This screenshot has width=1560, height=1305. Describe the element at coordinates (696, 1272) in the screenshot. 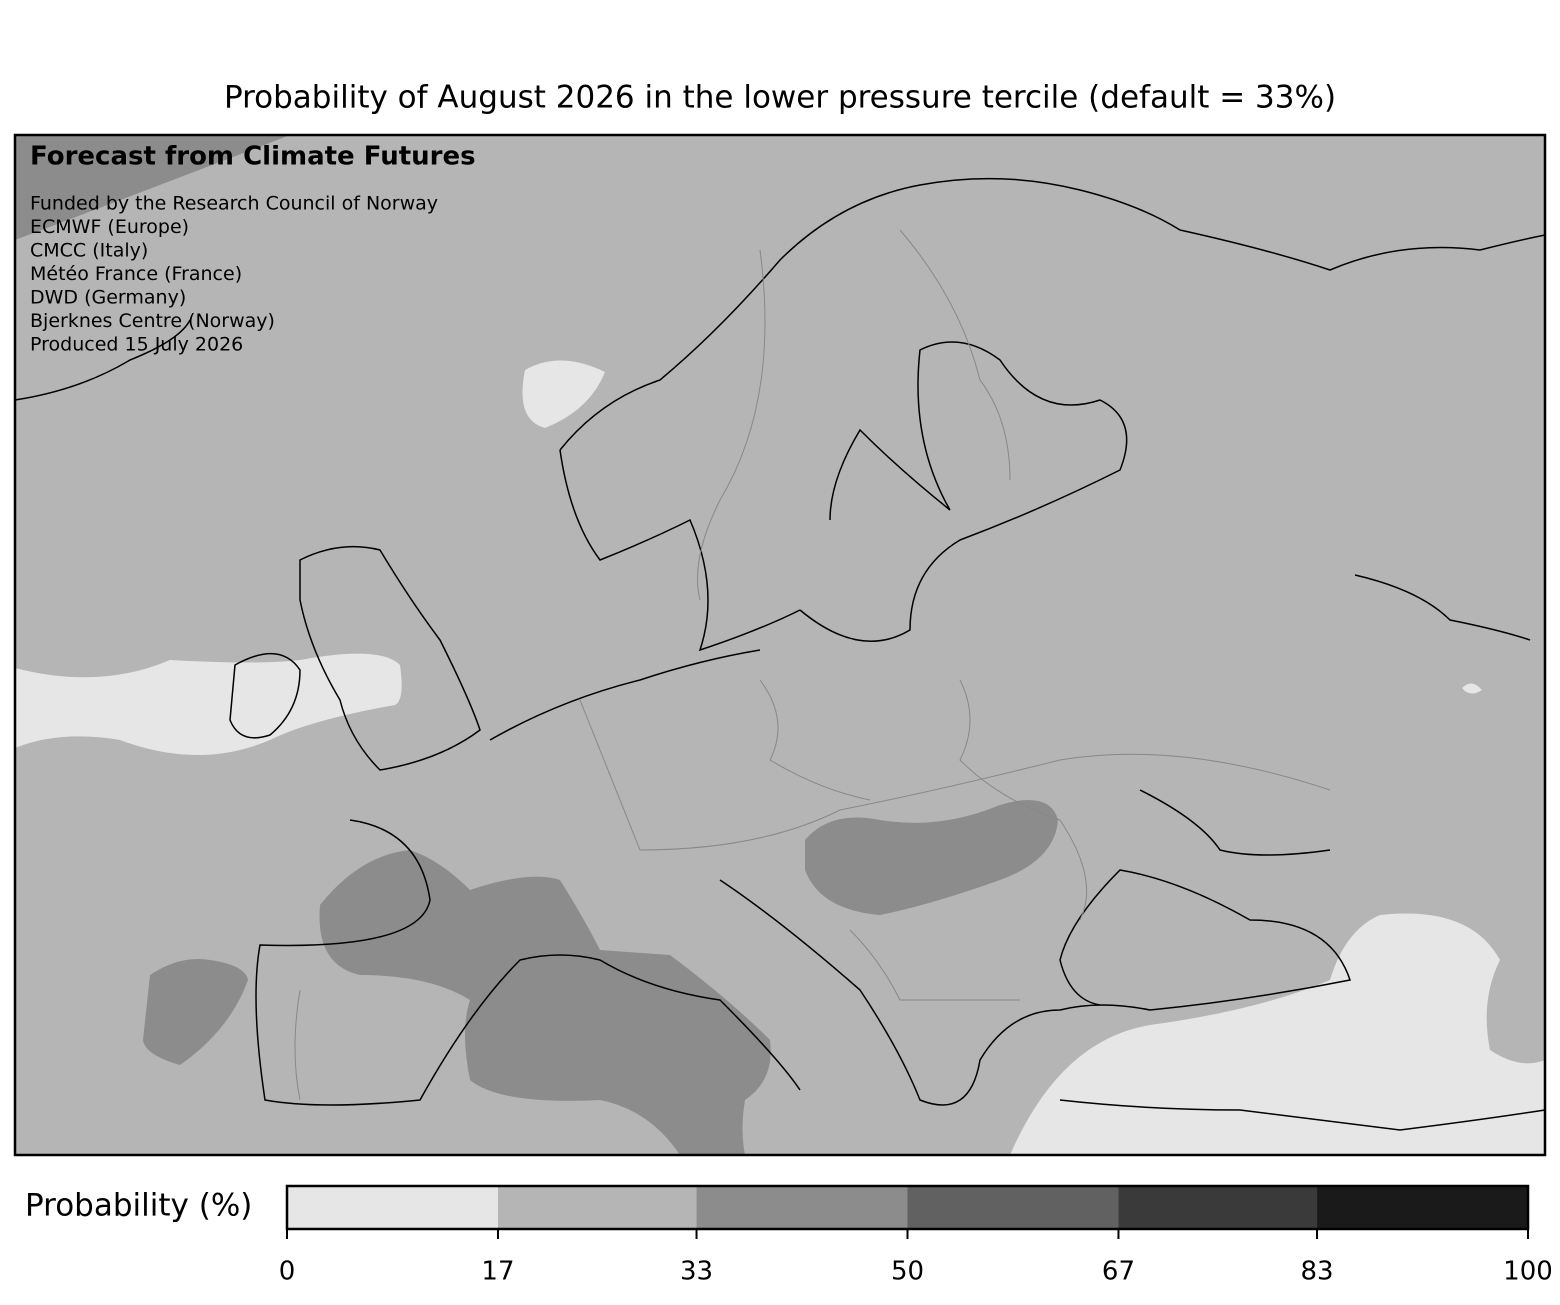

I see `colorbar-tick-label: 33` at that location.